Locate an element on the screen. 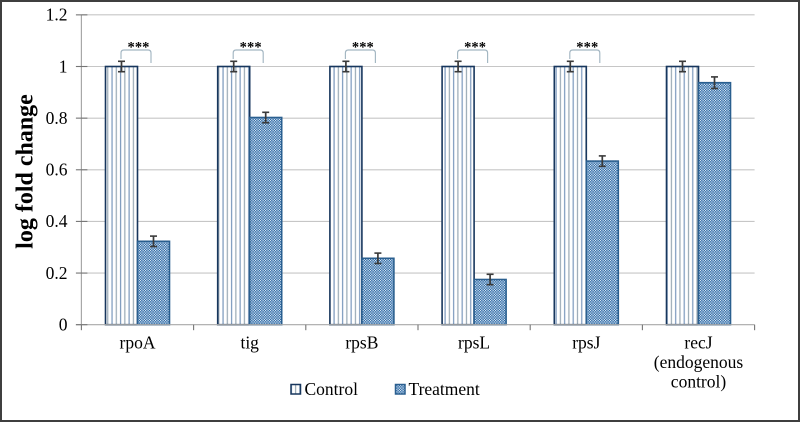 This screenshot has width=800, height=427. svg-text: 0.2 is located at coordinates (57, 273).